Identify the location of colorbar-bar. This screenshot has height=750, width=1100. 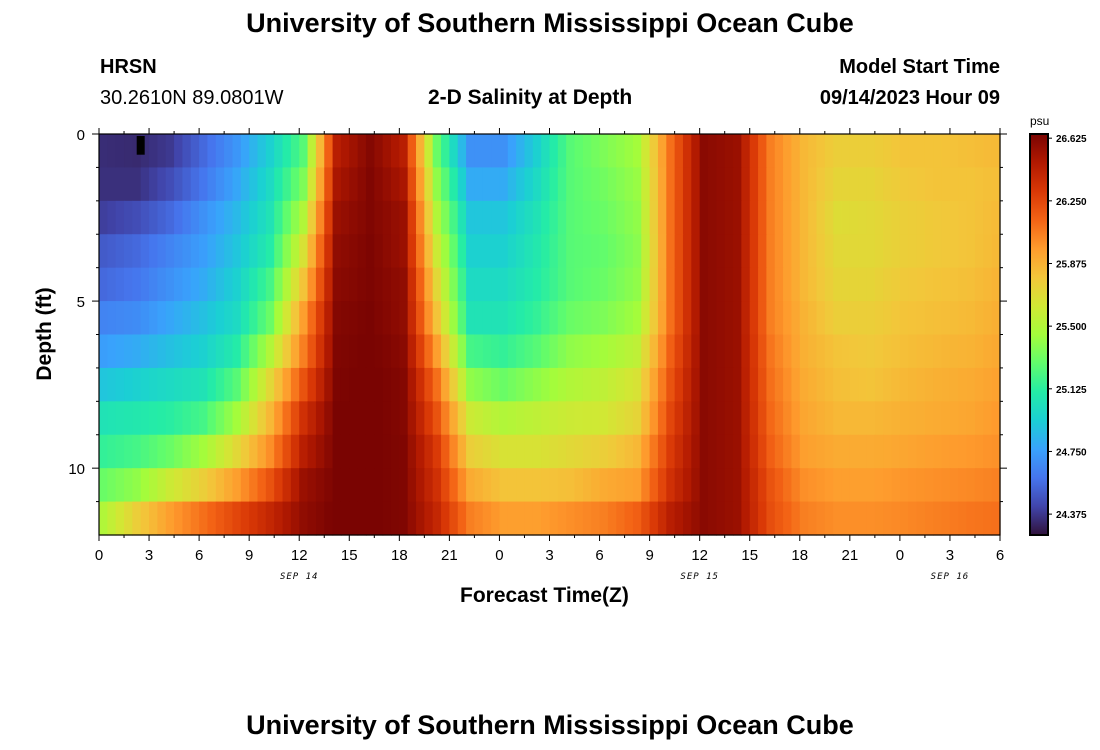
(1039, 334).